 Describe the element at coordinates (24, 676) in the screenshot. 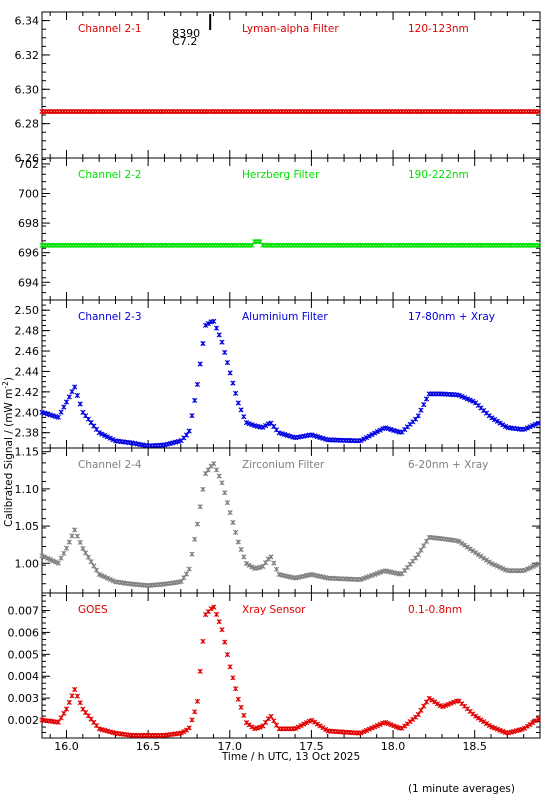

I see `y-tick-label: 0.004` at that location.